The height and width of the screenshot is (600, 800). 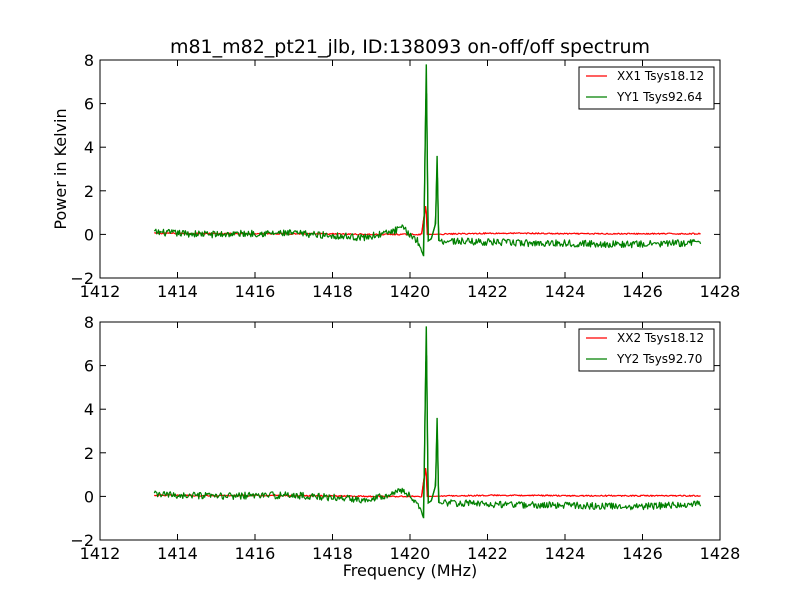 I want to click on top-x-tick-label: 1422, so click(x=487, y=291).